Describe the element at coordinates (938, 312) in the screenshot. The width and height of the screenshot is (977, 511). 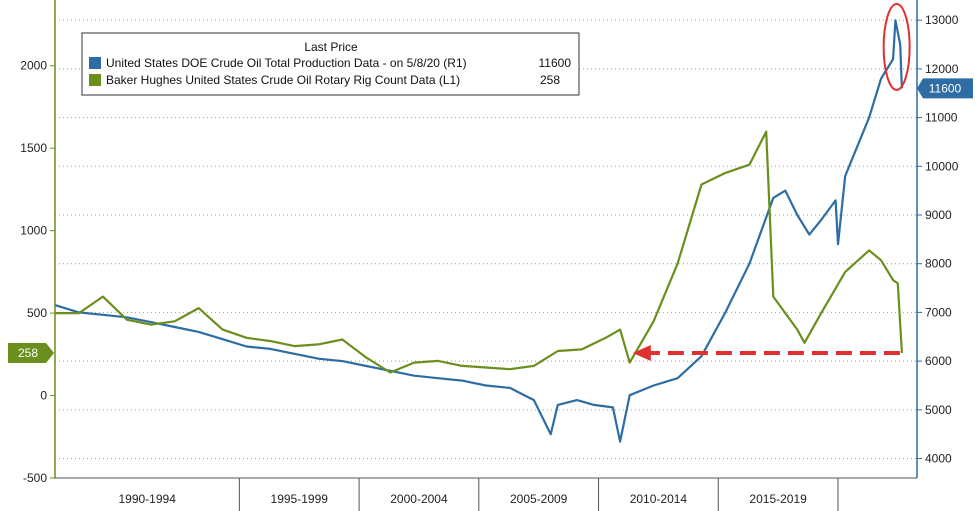
I see `right-tick-label: 7000` at that location.